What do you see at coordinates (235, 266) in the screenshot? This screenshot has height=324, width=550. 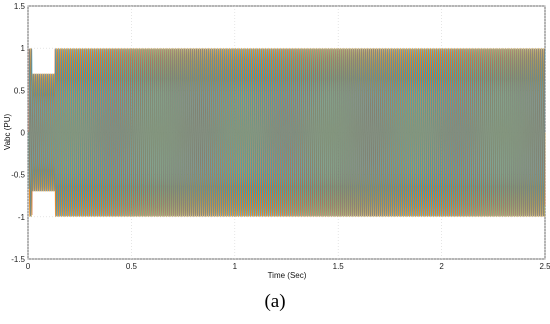 I see `x-tick-label: 1` at bounding box center [235, 266].